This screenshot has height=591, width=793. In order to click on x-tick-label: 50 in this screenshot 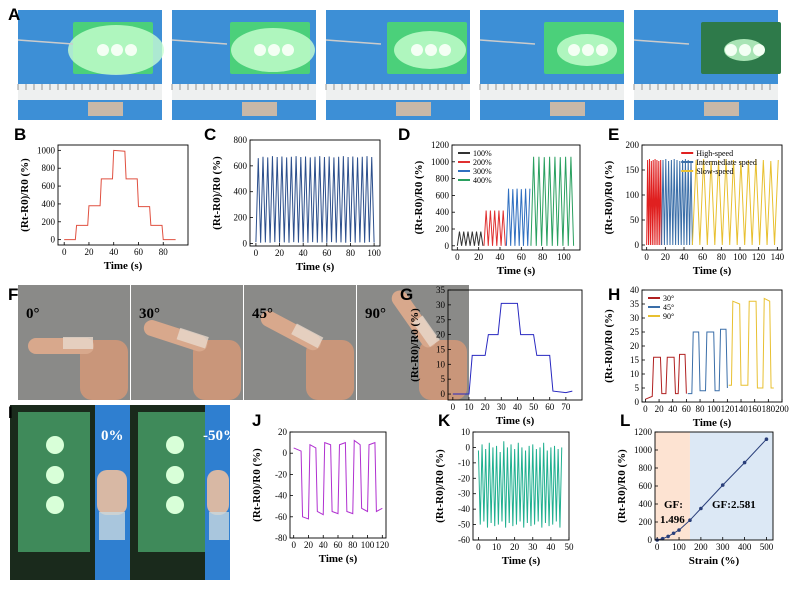, I will do `click(534, 407)`.